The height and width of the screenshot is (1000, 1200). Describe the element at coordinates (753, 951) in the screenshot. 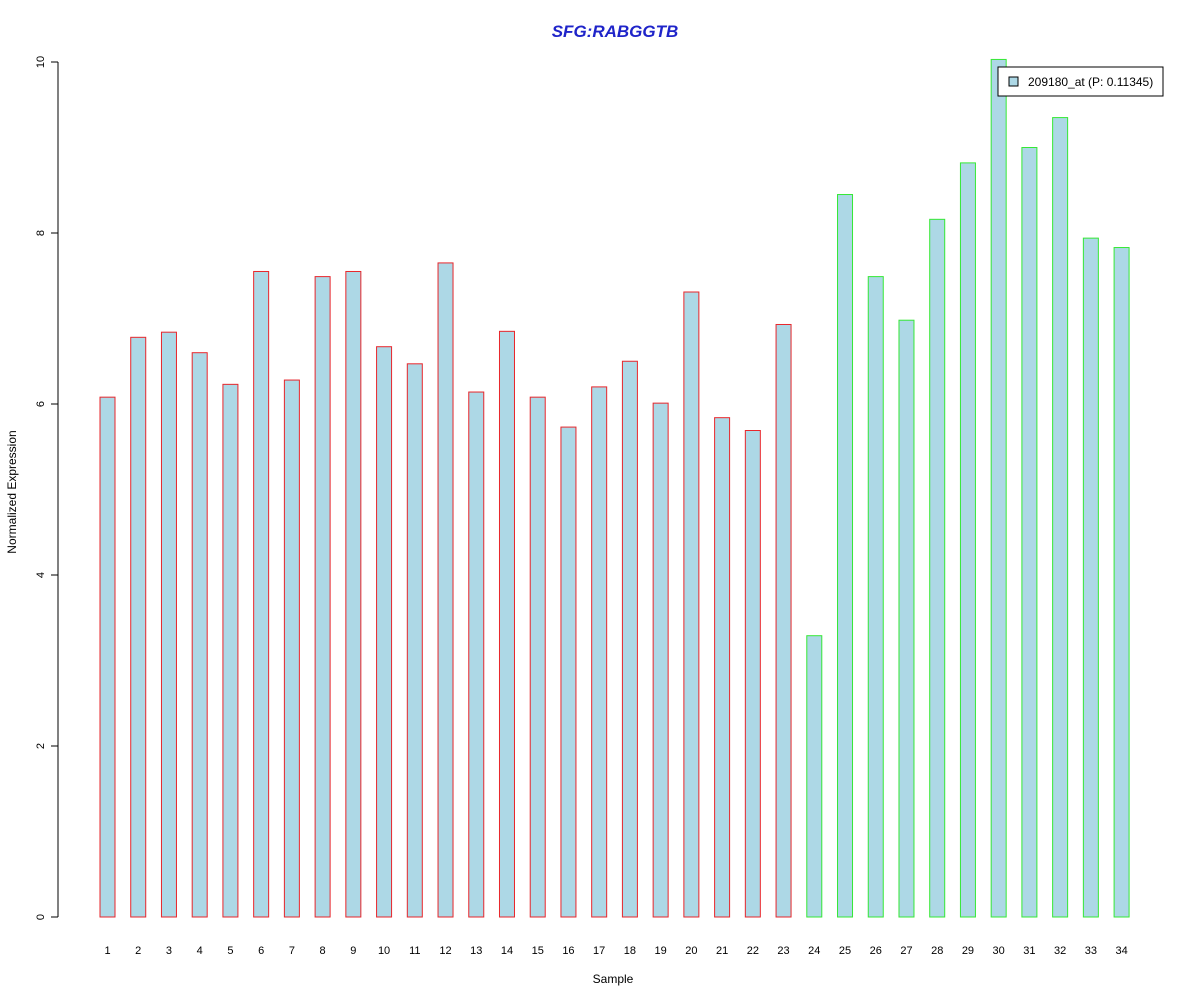

I see `x-tick-label: 22` at that location.